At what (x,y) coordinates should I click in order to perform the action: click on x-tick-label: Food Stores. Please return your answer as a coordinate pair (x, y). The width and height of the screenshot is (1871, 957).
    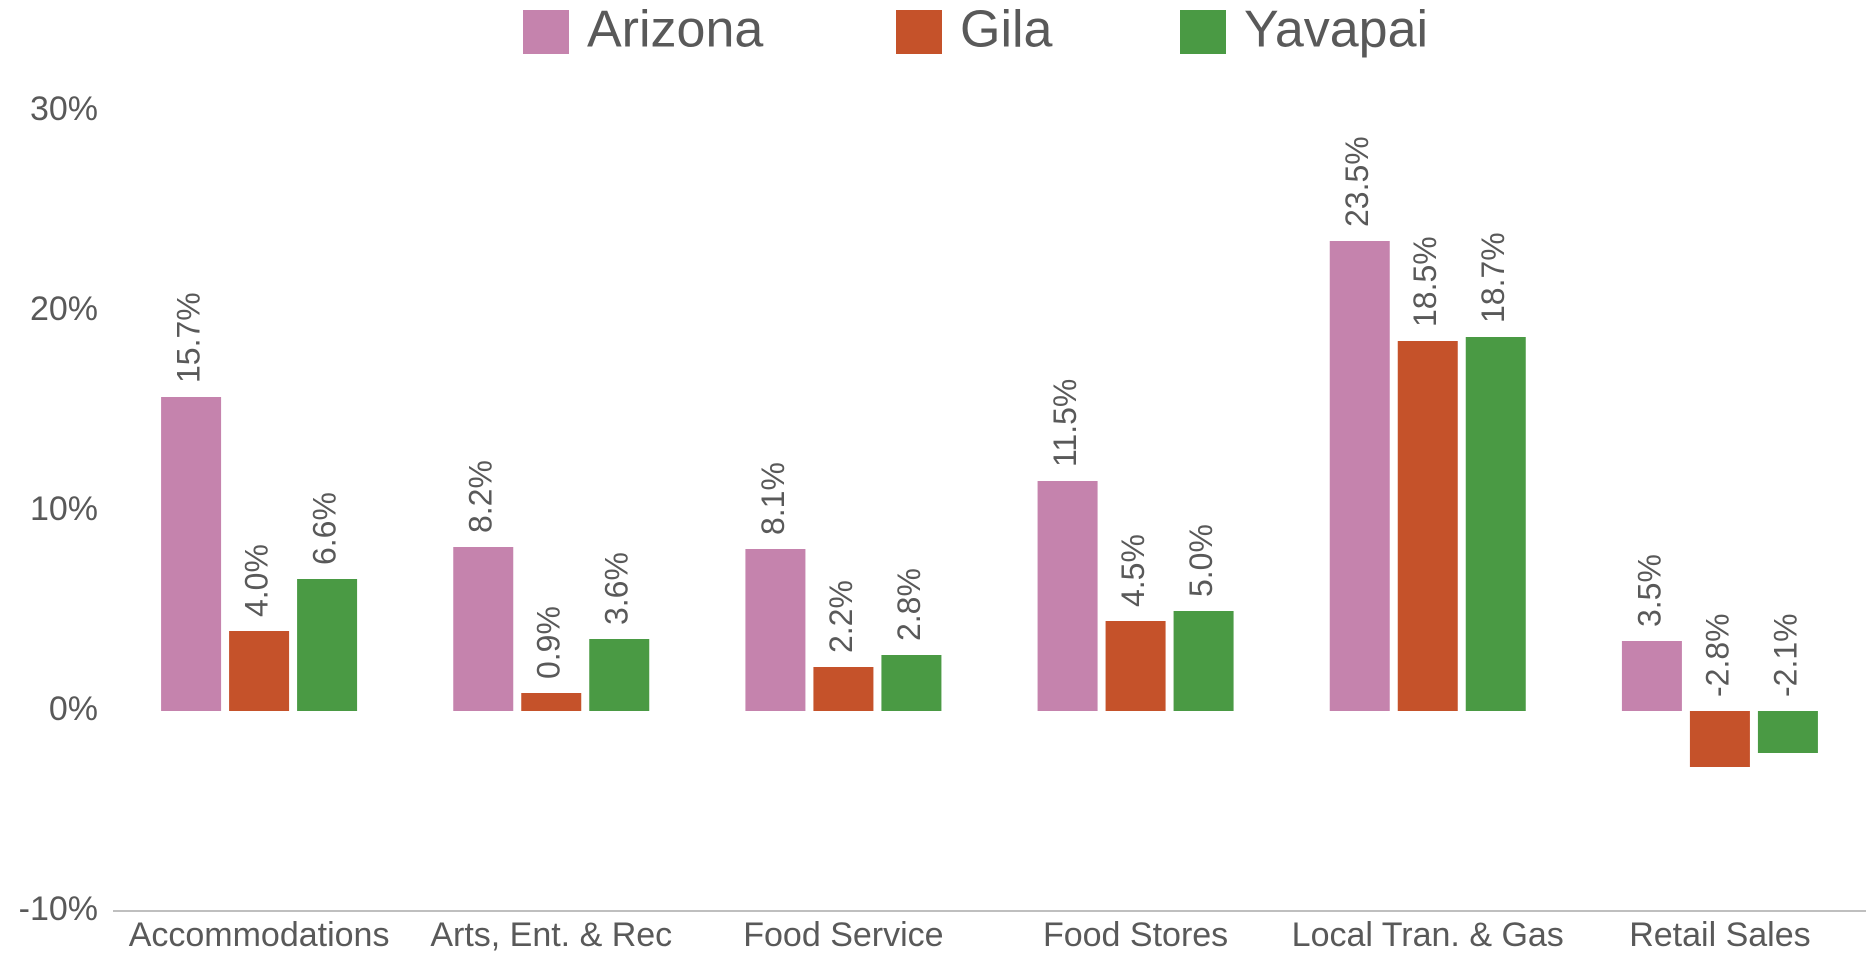
    Looking at the image, I should click on (1135, 935).